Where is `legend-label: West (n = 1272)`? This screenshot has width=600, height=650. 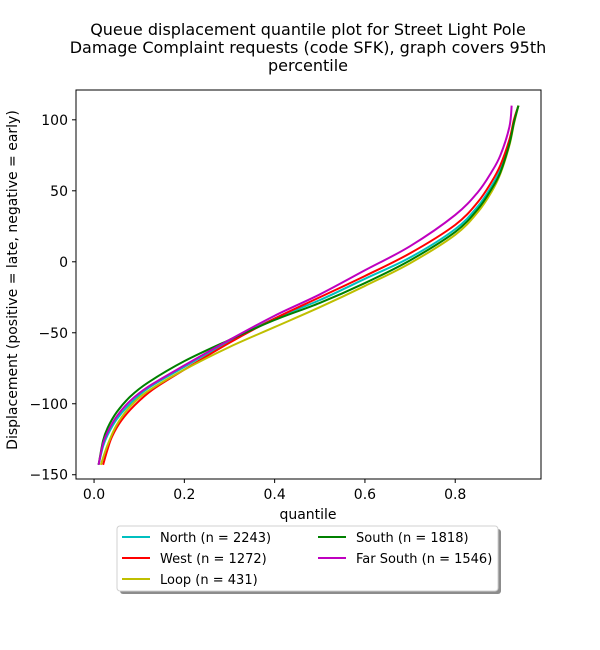 legend-label: West (n = 1272) is located at coordinates (213, 559).